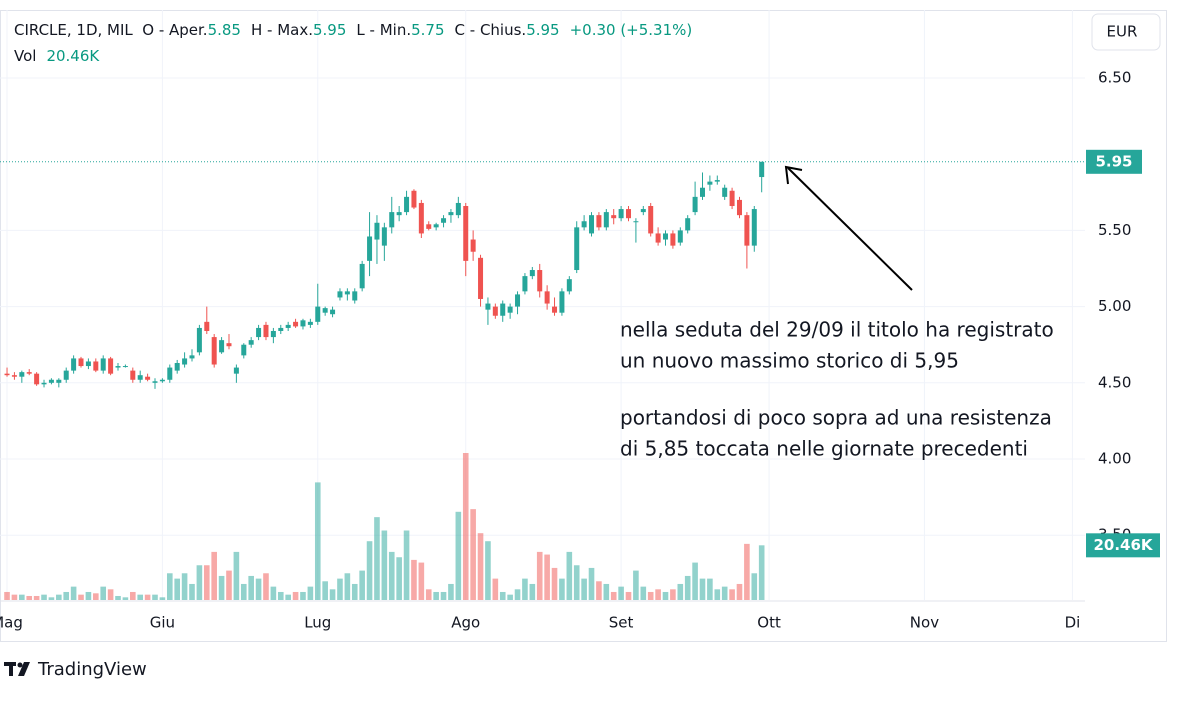 The image size is (1194, 703). What do you see at coordinates (491, 30) in the screenshot?
I see `close-label: C - Chius.` at bounding box center [491, 30].